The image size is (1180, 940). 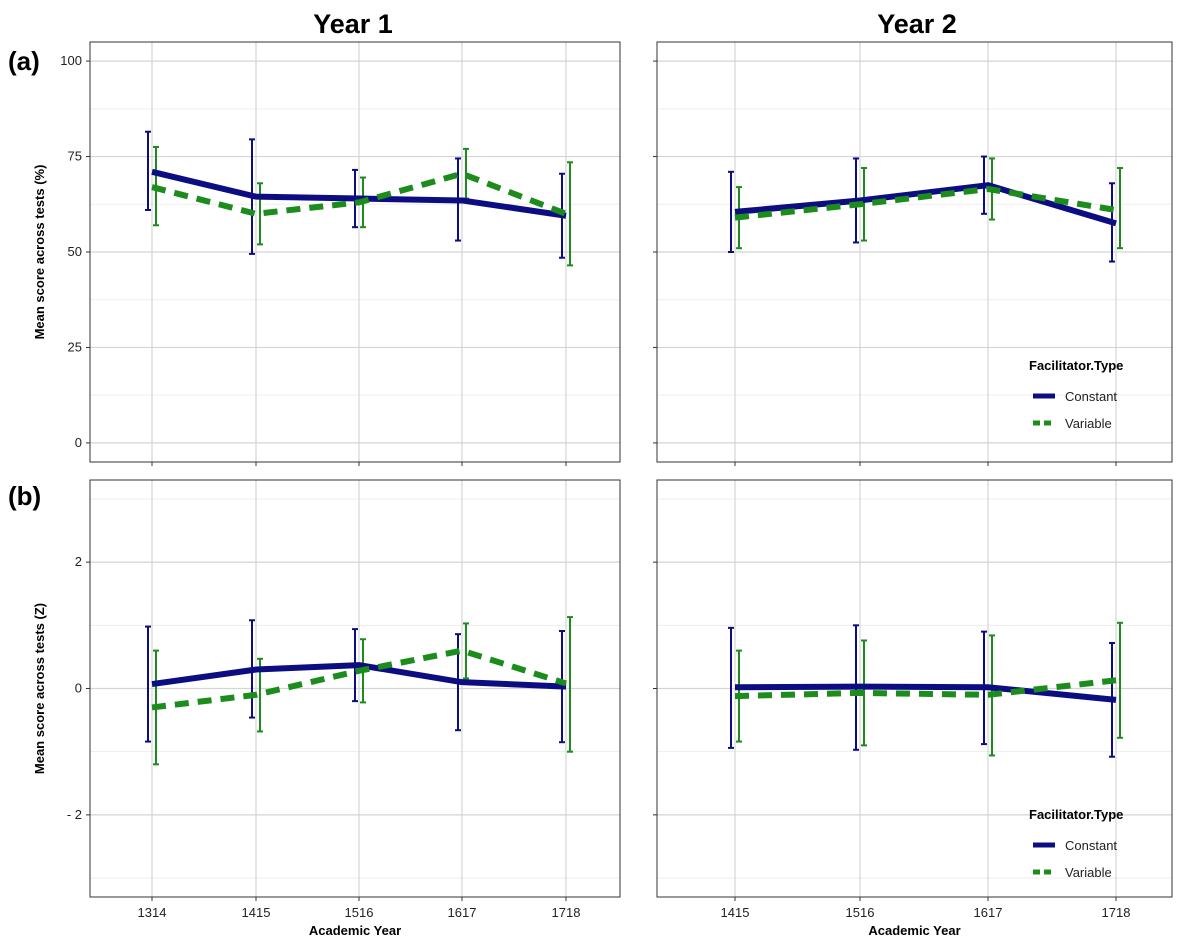 I want to click on column-title-year-2: Year 2, so click(x=917, y=24).